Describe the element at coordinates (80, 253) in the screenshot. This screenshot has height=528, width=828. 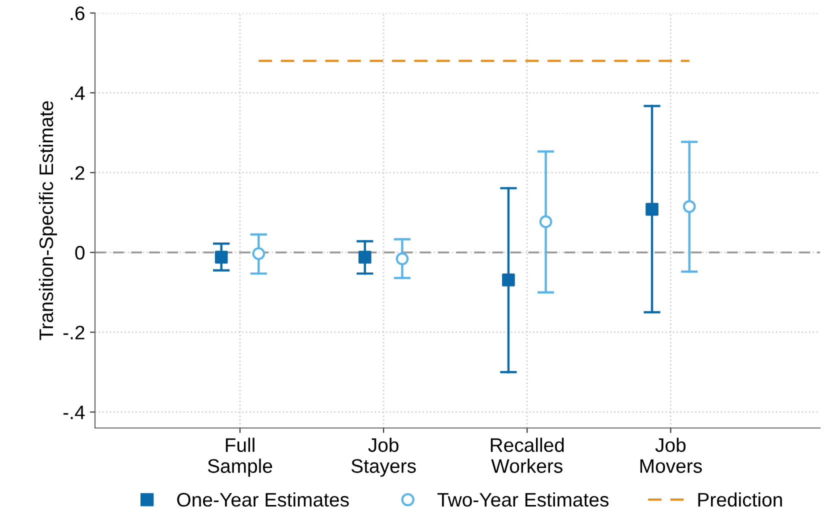
I see `y-tick-label: 0` at that location.